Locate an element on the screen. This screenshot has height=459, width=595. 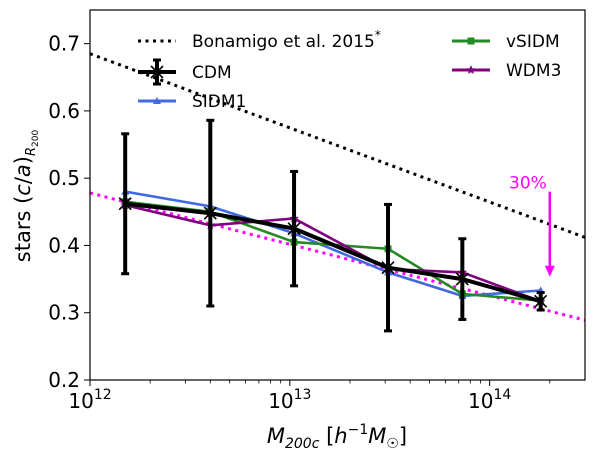
point-cdm-1-b is located at coordinates (210, 213).